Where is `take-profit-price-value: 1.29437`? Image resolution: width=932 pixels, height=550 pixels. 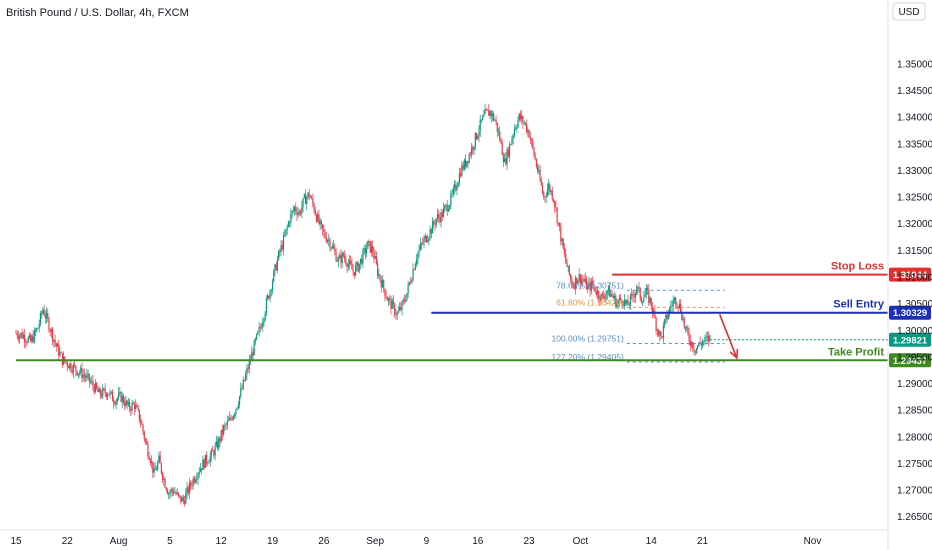
take-profit-price-value: 1.29437 is located at coordinates (910, 361).